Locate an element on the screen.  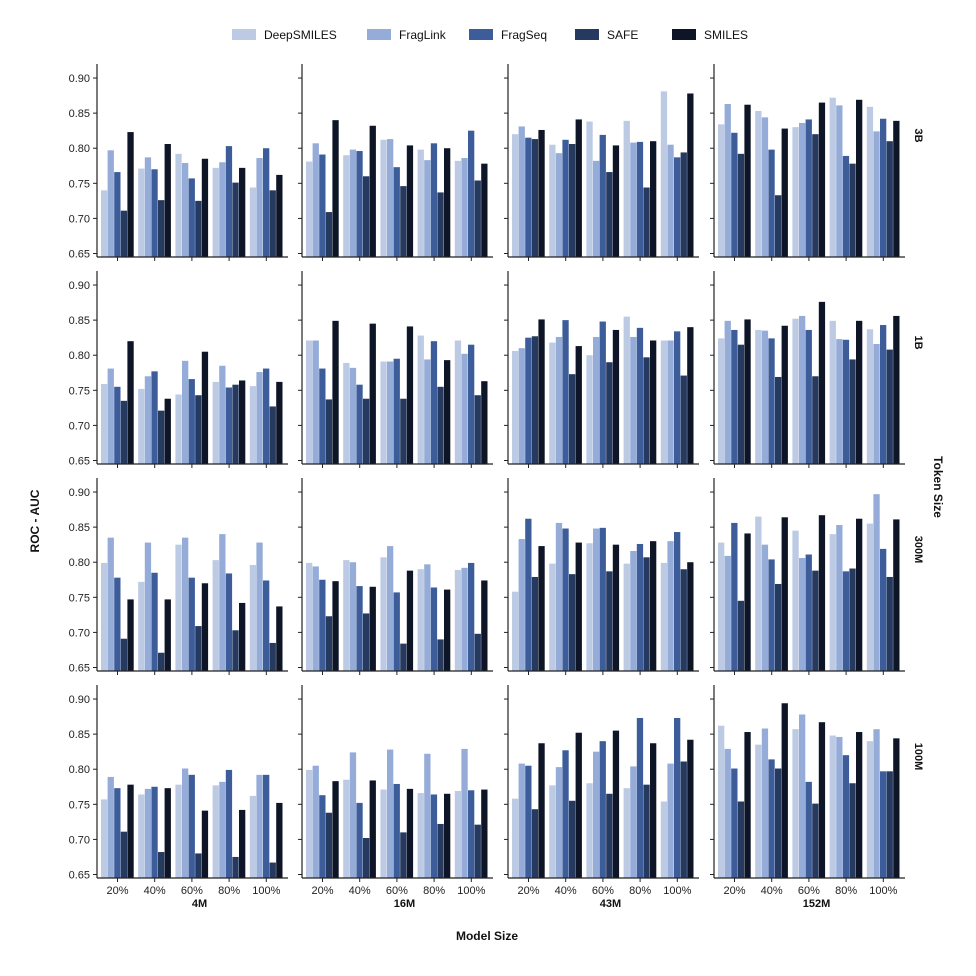
y-tick-label: 0.90 is located at coordinates (79, 493).